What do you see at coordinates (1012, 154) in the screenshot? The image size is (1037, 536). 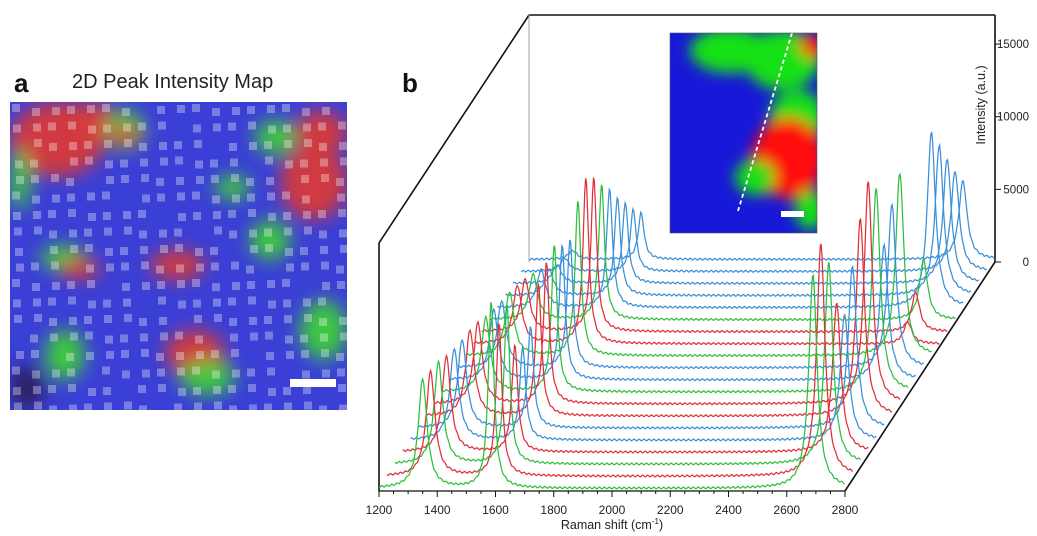 I see `y-axis: 0 5000 10000 15000` at bounding box center [1012, 154].